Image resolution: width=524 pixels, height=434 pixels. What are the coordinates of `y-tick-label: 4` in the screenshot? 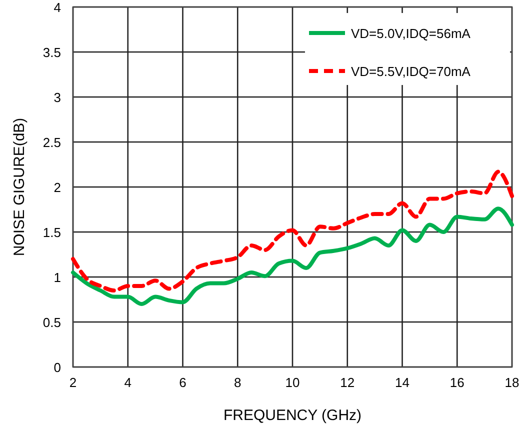 It's located at (57, 7).